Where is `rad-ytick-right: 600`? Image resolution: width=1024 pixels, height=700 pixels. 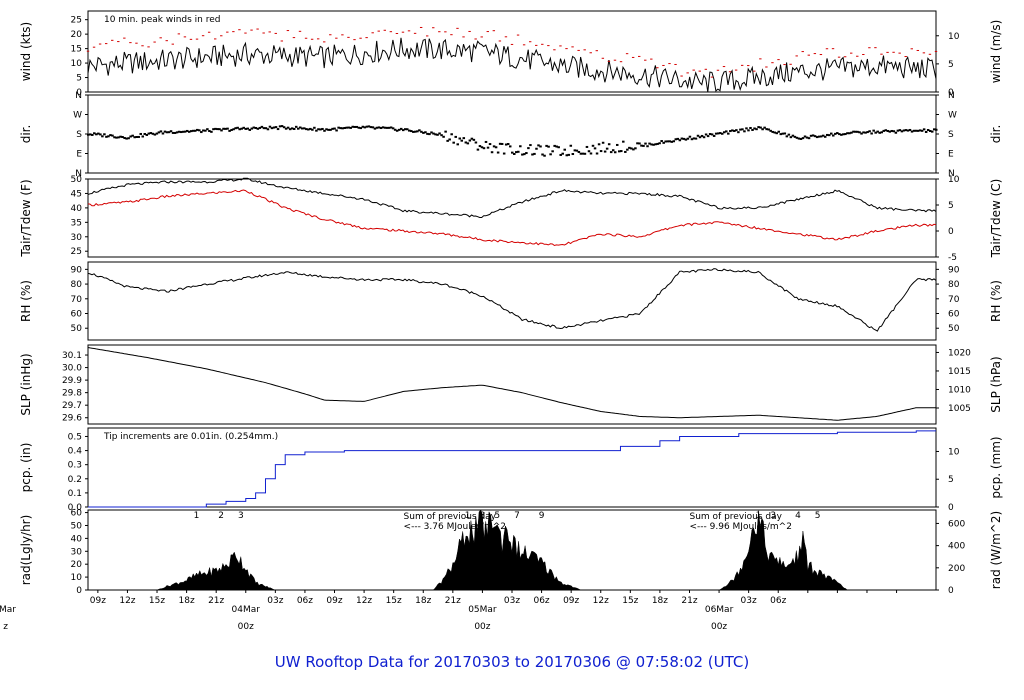
rad-ytick-right: 600 is located at coordinates (956, 524).